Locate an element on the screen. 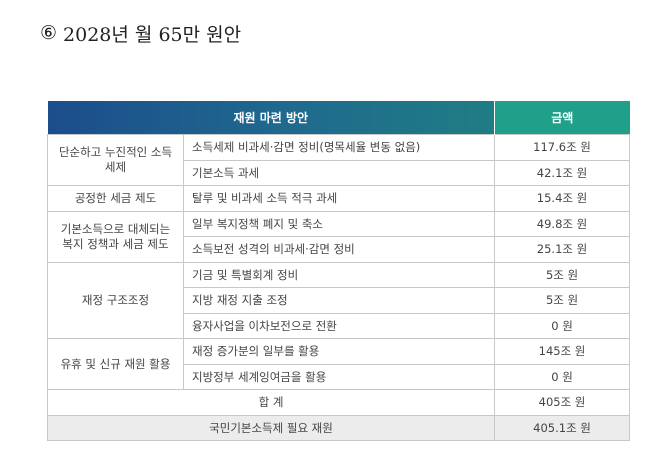 The height and width of the screenshot is (458, 660). page-title: ⑥ 2028년 월 65만 원안 is located at coordinates (140, 33).